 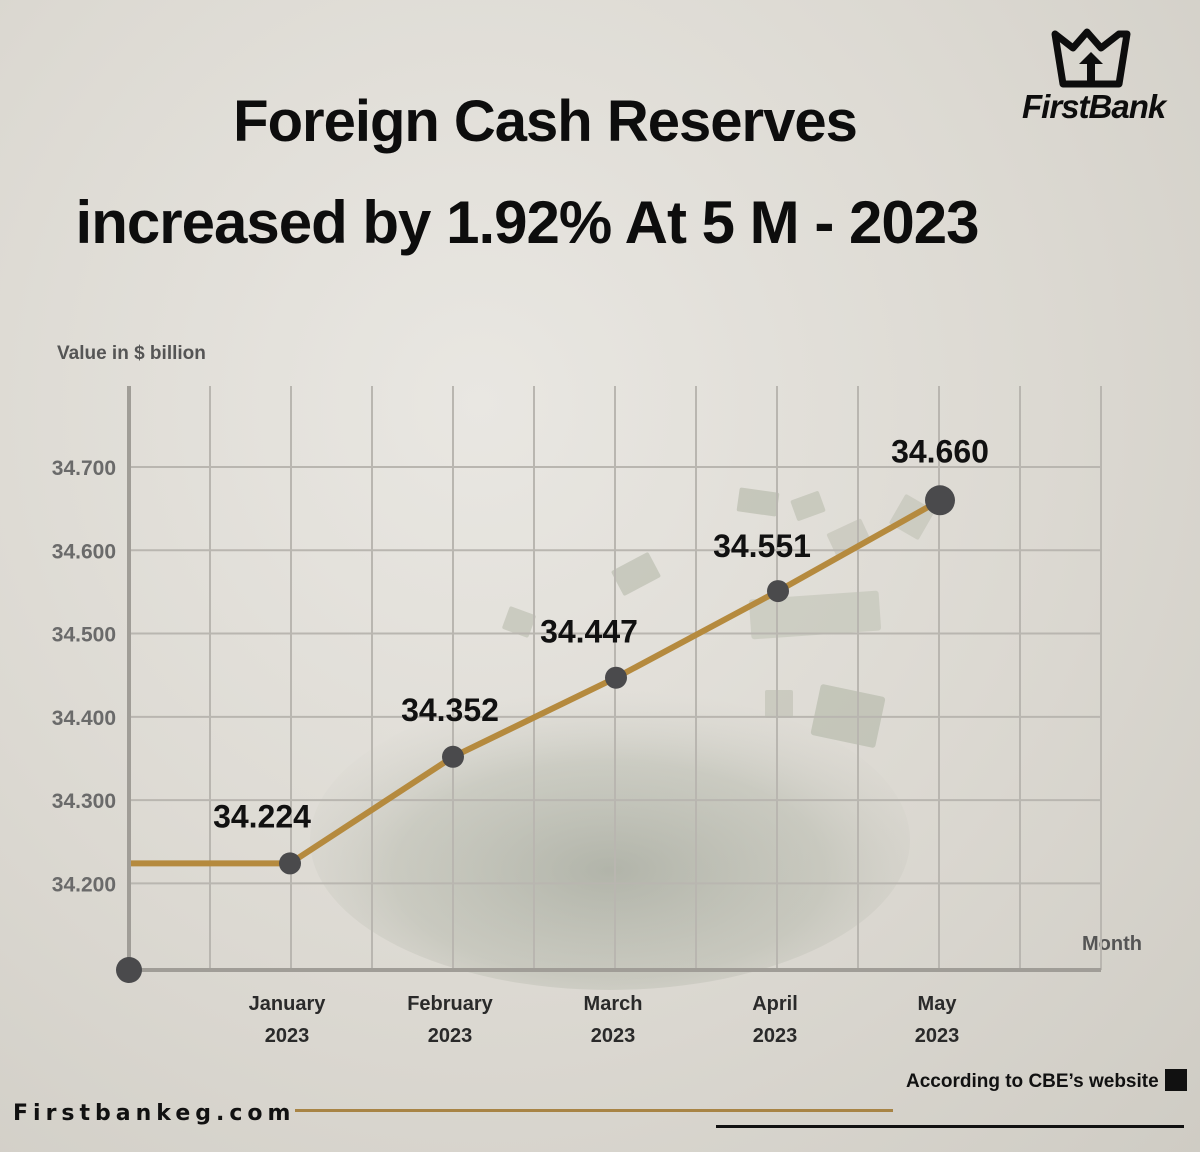 I want to click on brand-name: FirstBank, so click(x=1094, y=106).